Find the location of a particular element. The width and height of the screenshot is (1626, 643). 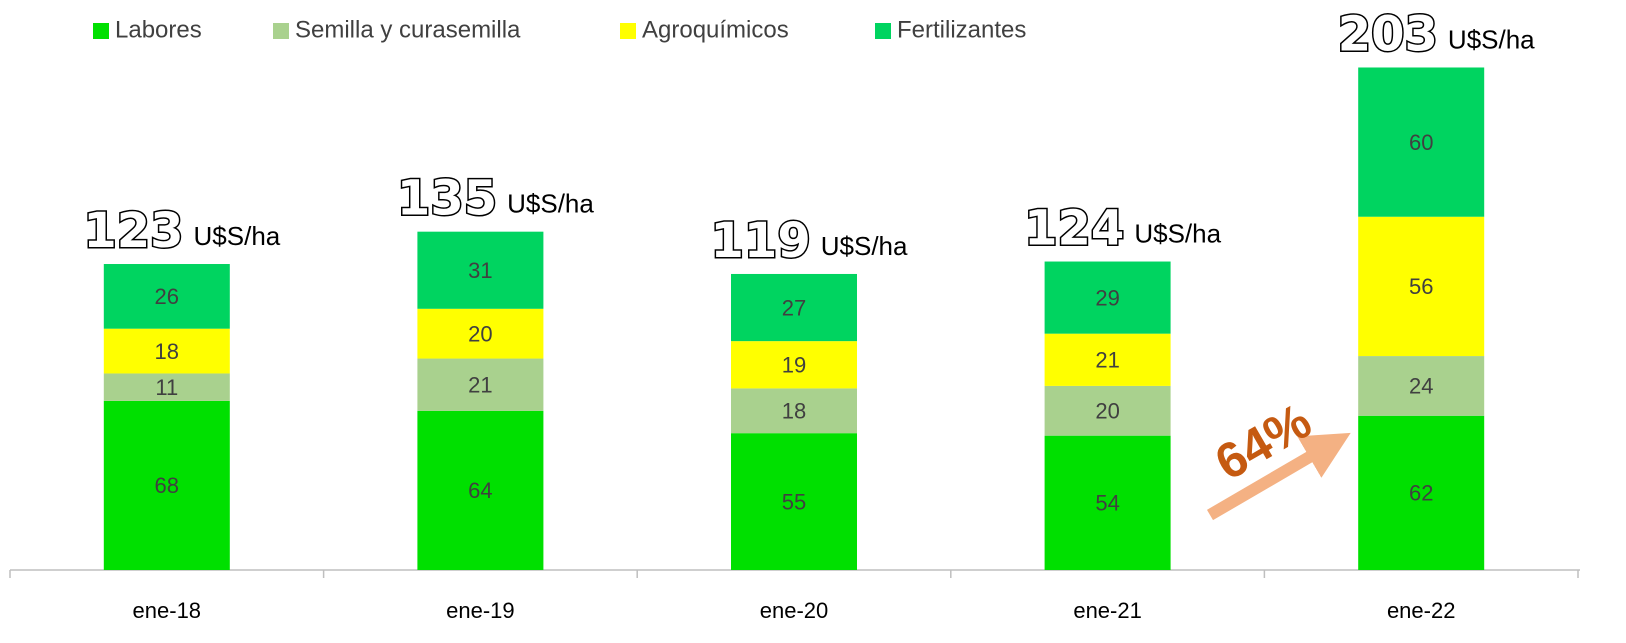

total-value: 124 is located at coordinates (1074, 229).